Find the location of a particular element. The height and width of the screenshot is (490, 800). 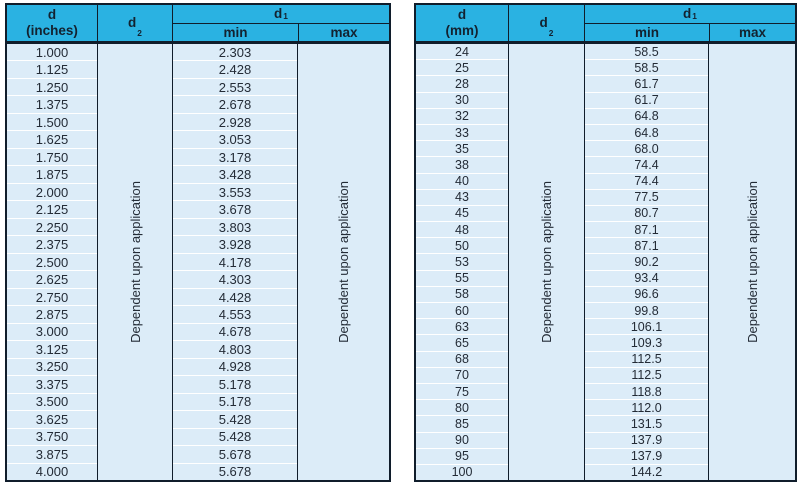

d-value-cell: 4.000 is located at coordinates (52, 471).